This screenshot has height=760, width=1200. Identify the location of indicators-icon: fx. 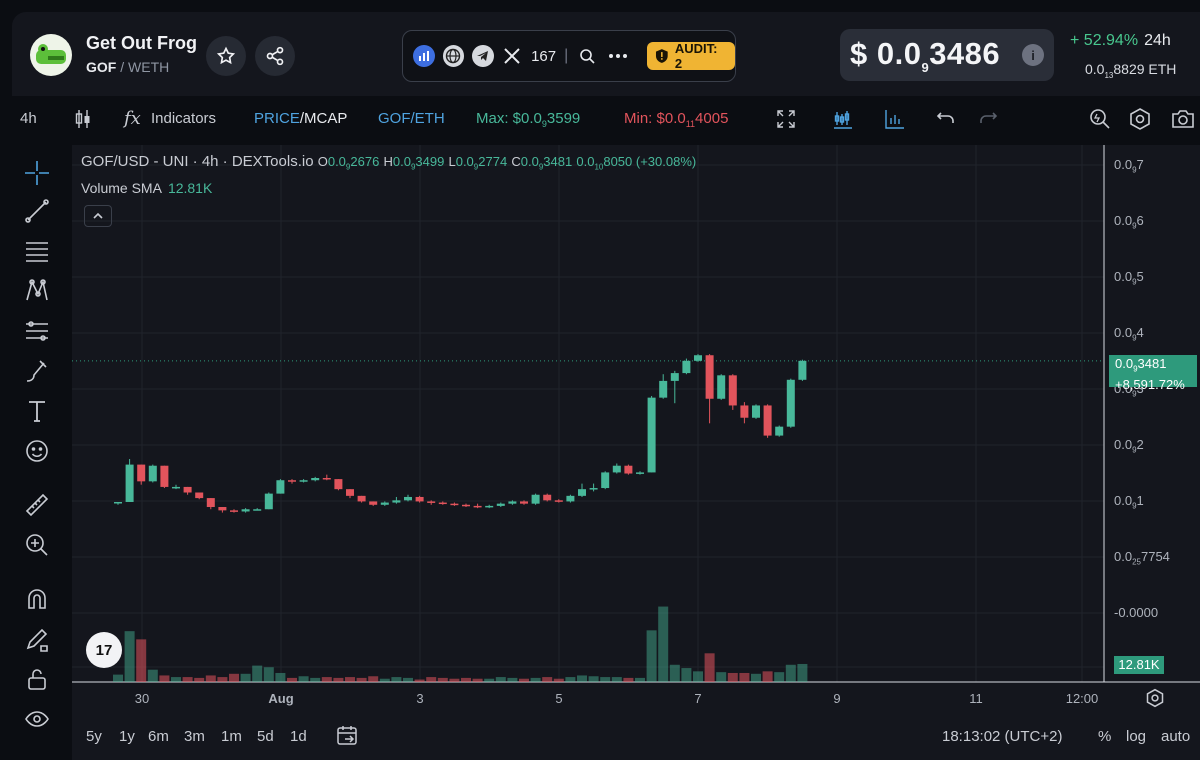
(132, 118).